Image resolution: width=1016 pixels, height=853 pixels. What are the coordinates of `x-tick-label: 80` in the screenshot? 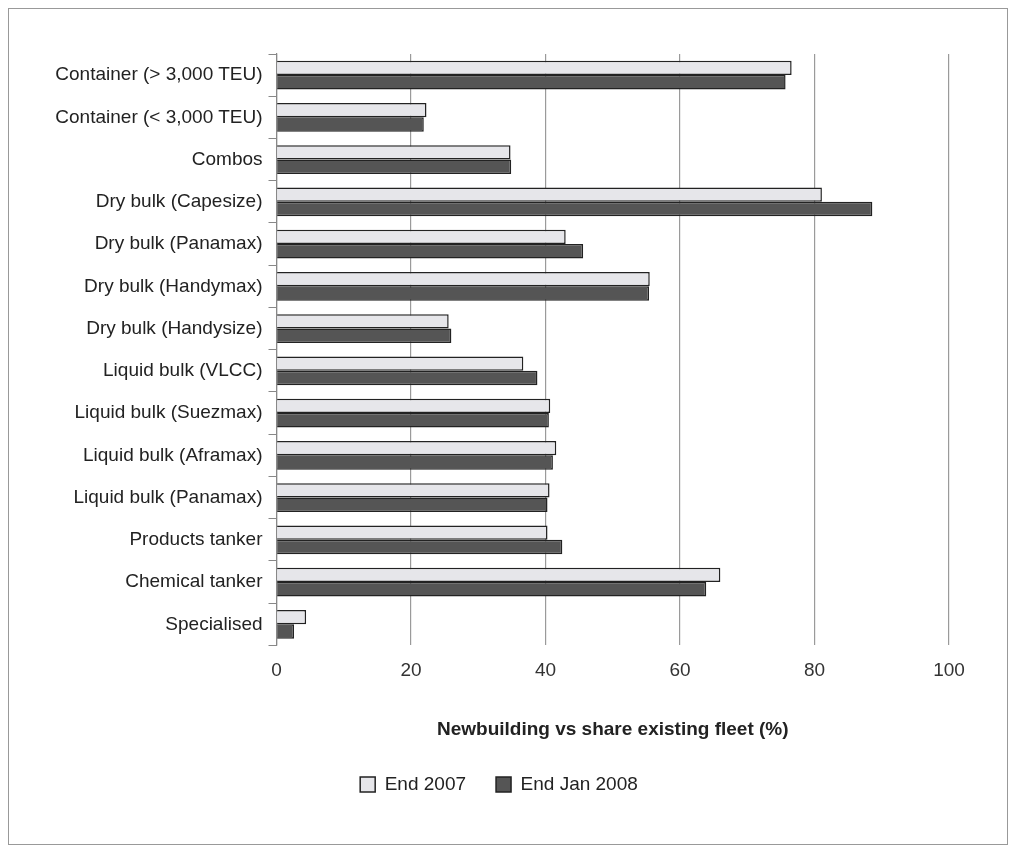 It's located at (814, 670).